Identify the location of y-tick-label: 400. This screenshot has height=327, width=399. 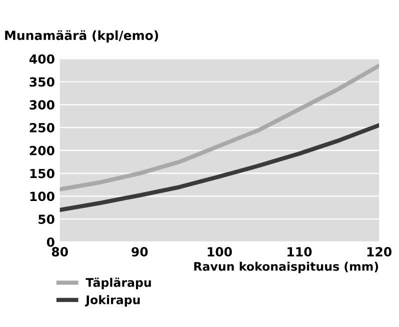
(41, 59).